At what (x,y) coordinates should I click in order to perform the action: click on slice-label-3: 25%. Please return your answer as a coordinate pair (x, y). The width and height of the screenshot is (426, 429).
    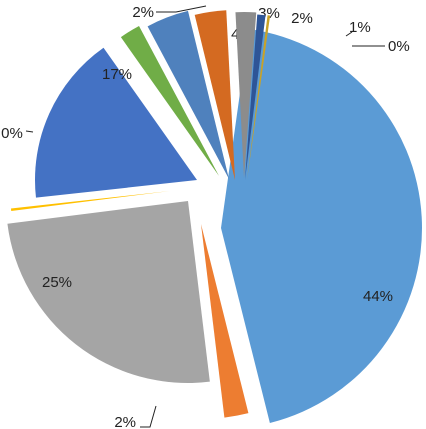
    Looking at the image, I should click on (57, 282).